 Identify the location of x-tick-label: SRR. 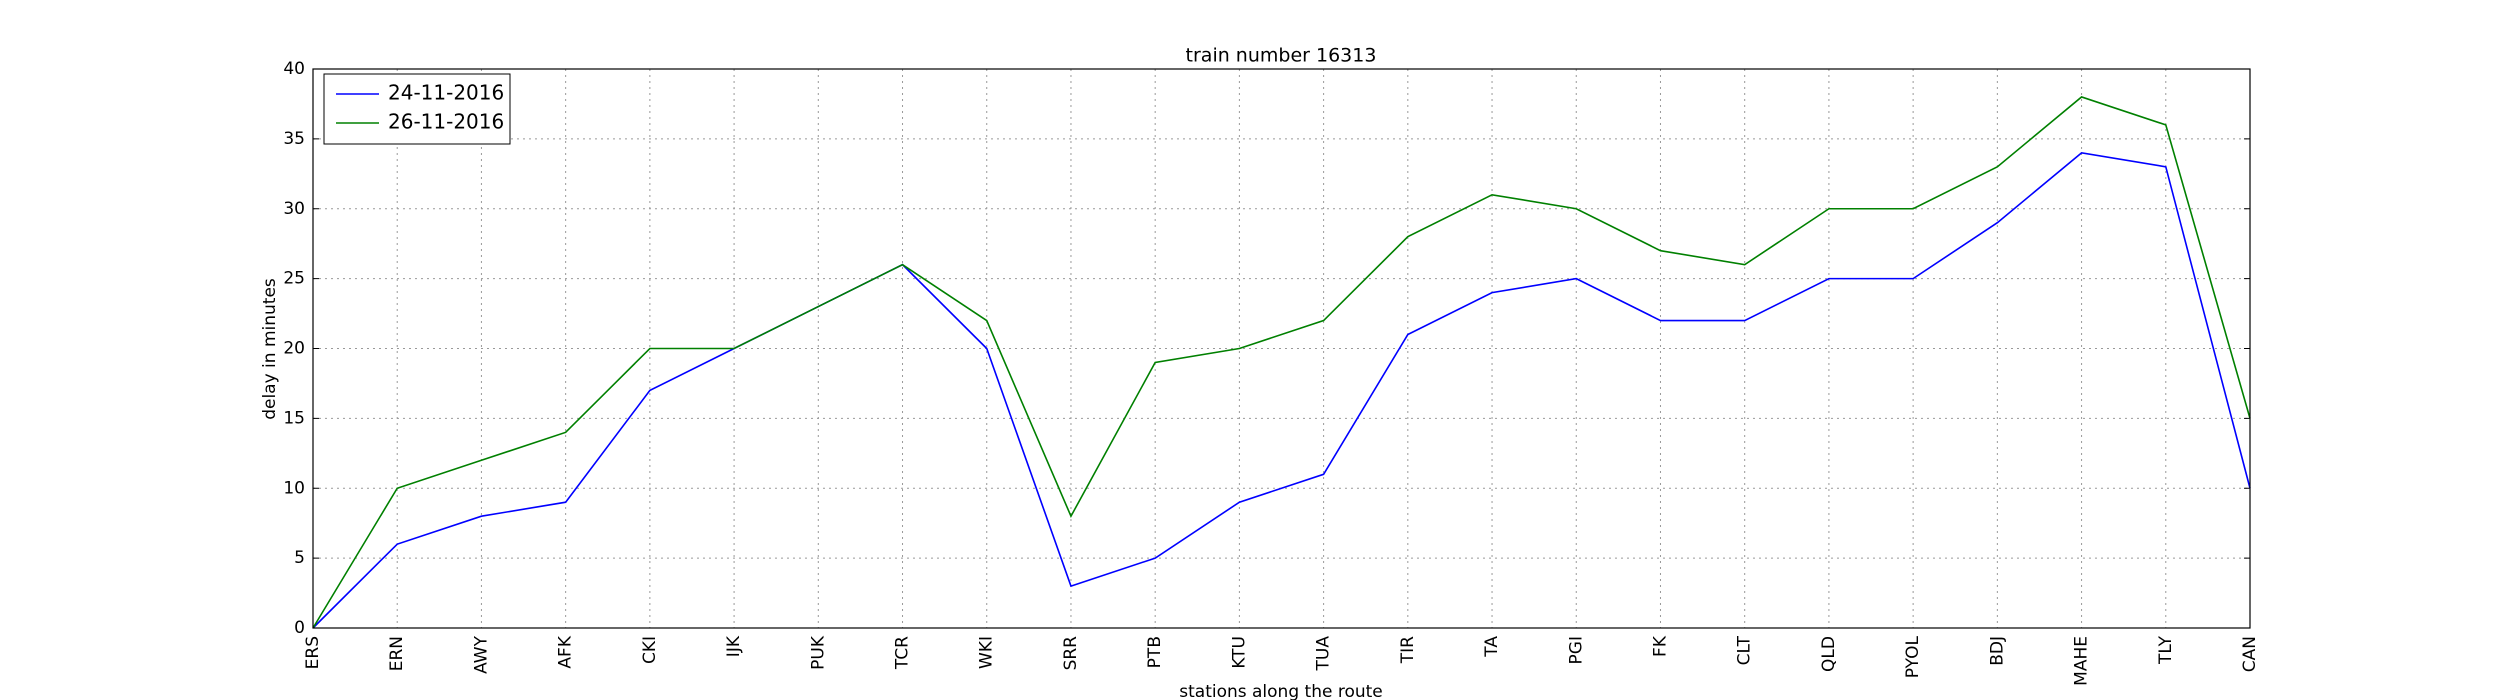
(1071, 653).